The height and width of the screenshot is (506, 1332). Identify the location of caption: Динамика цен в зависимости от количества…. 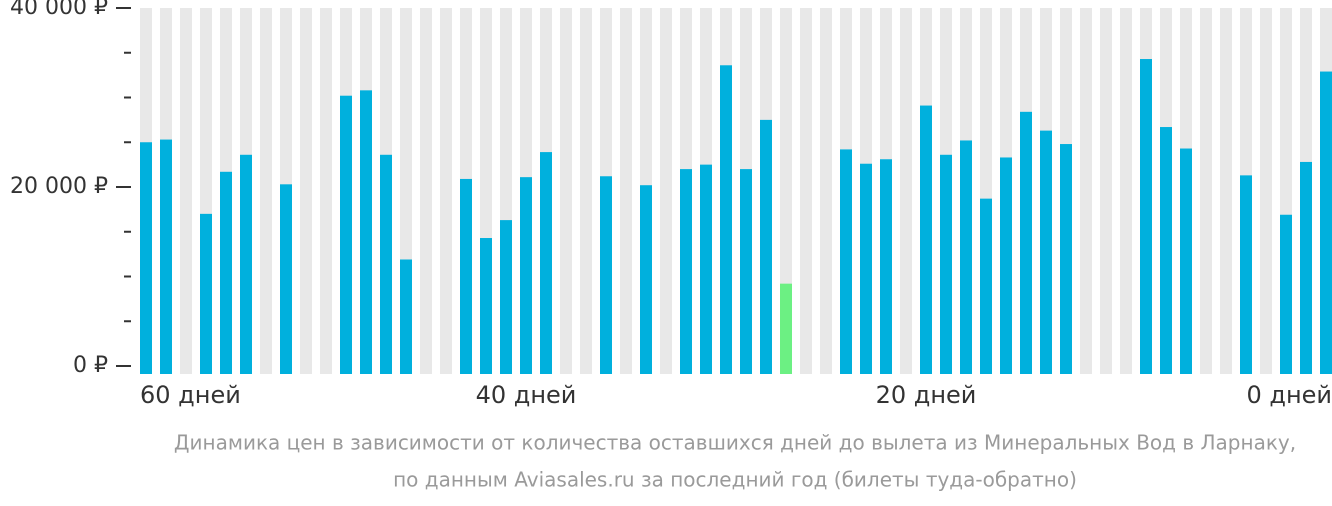
(735, 443).